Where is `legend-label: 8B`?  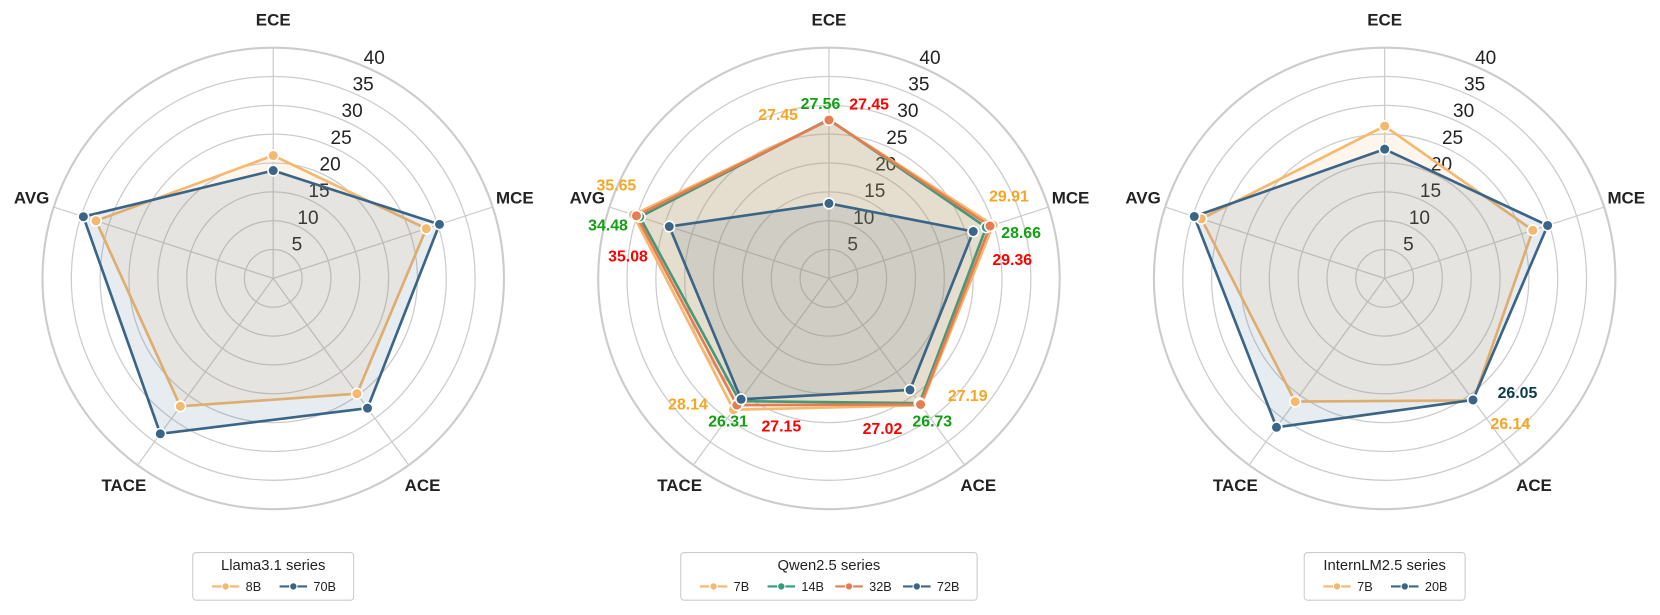
legend-label: 8B is located at coordinates (254, 587).